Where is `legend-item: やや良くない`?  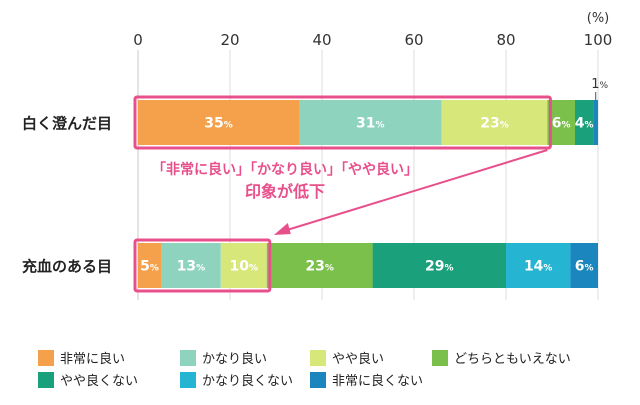
legend-item: やや良くない is located at coordinates (88, 379).